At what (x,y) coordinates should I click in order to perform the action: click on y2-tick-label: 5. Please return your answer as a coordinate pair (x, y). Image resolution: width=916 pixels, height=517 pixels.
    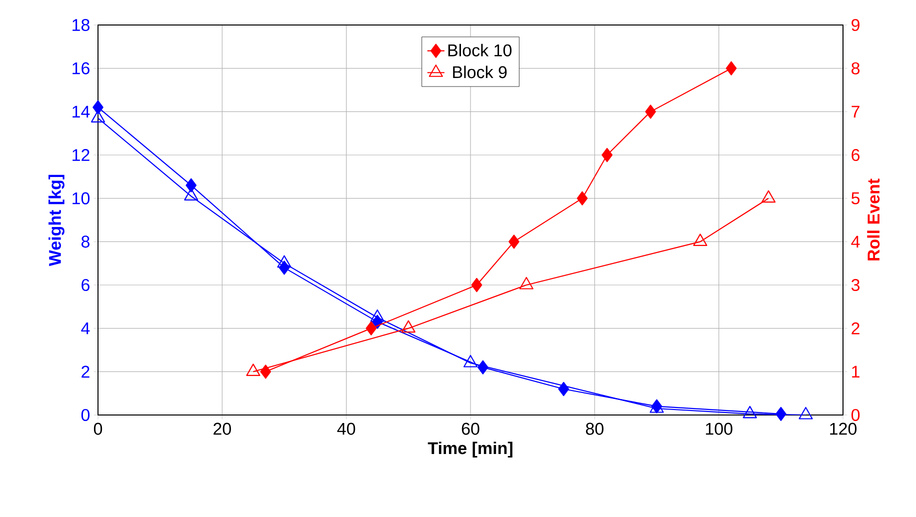
    Looking at the image, I should click on (855, 198).